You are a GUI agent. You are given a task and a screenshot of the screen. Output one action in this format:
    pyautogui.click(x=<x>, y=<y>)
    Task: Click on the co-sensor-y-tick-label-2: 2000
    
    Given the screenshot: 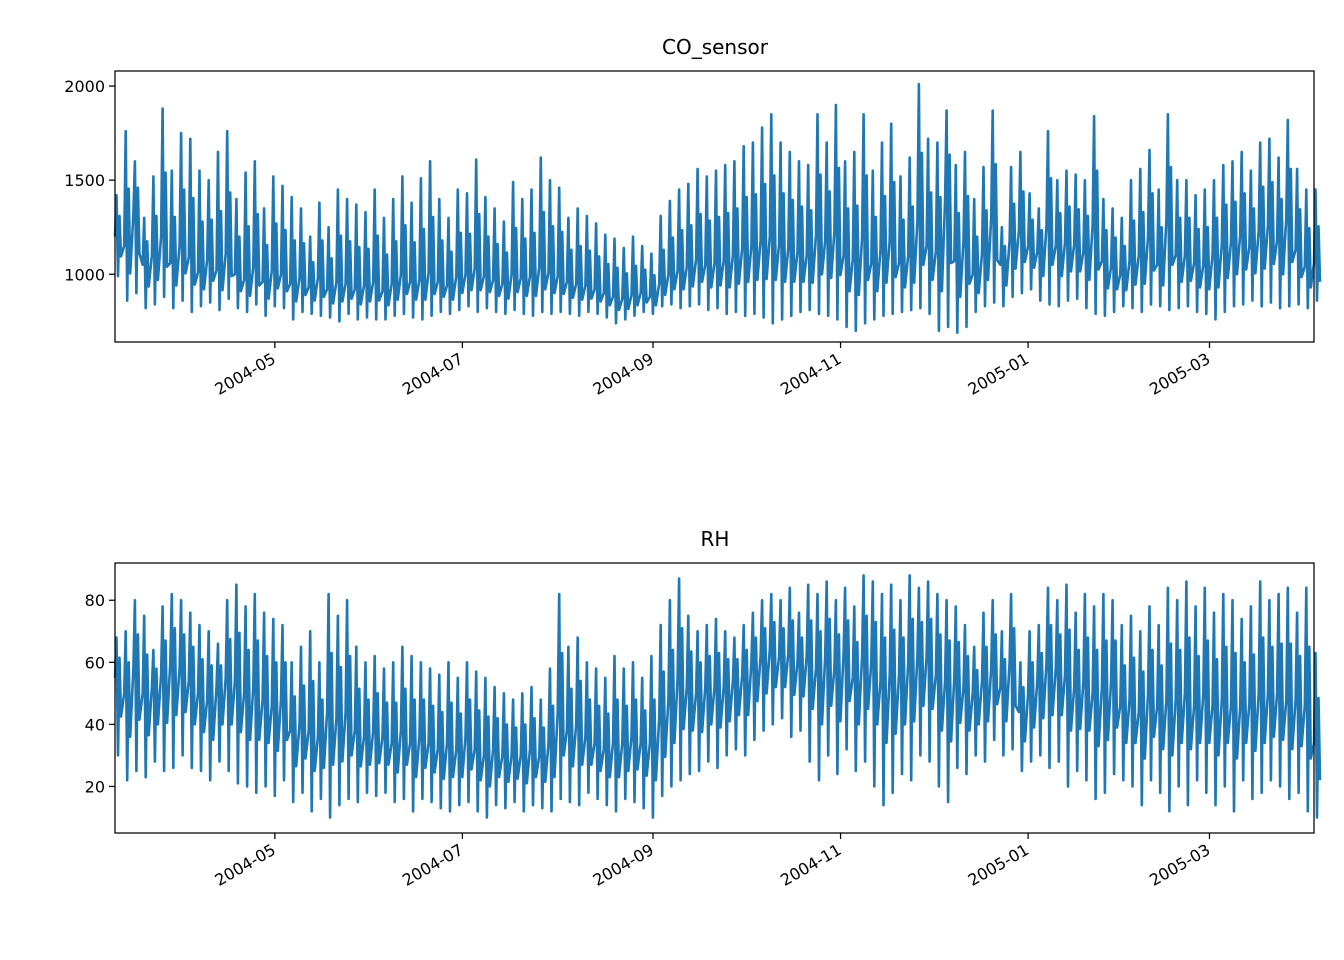 What is the action you would take?
    pyautogui.click(x=84, y=86)
    